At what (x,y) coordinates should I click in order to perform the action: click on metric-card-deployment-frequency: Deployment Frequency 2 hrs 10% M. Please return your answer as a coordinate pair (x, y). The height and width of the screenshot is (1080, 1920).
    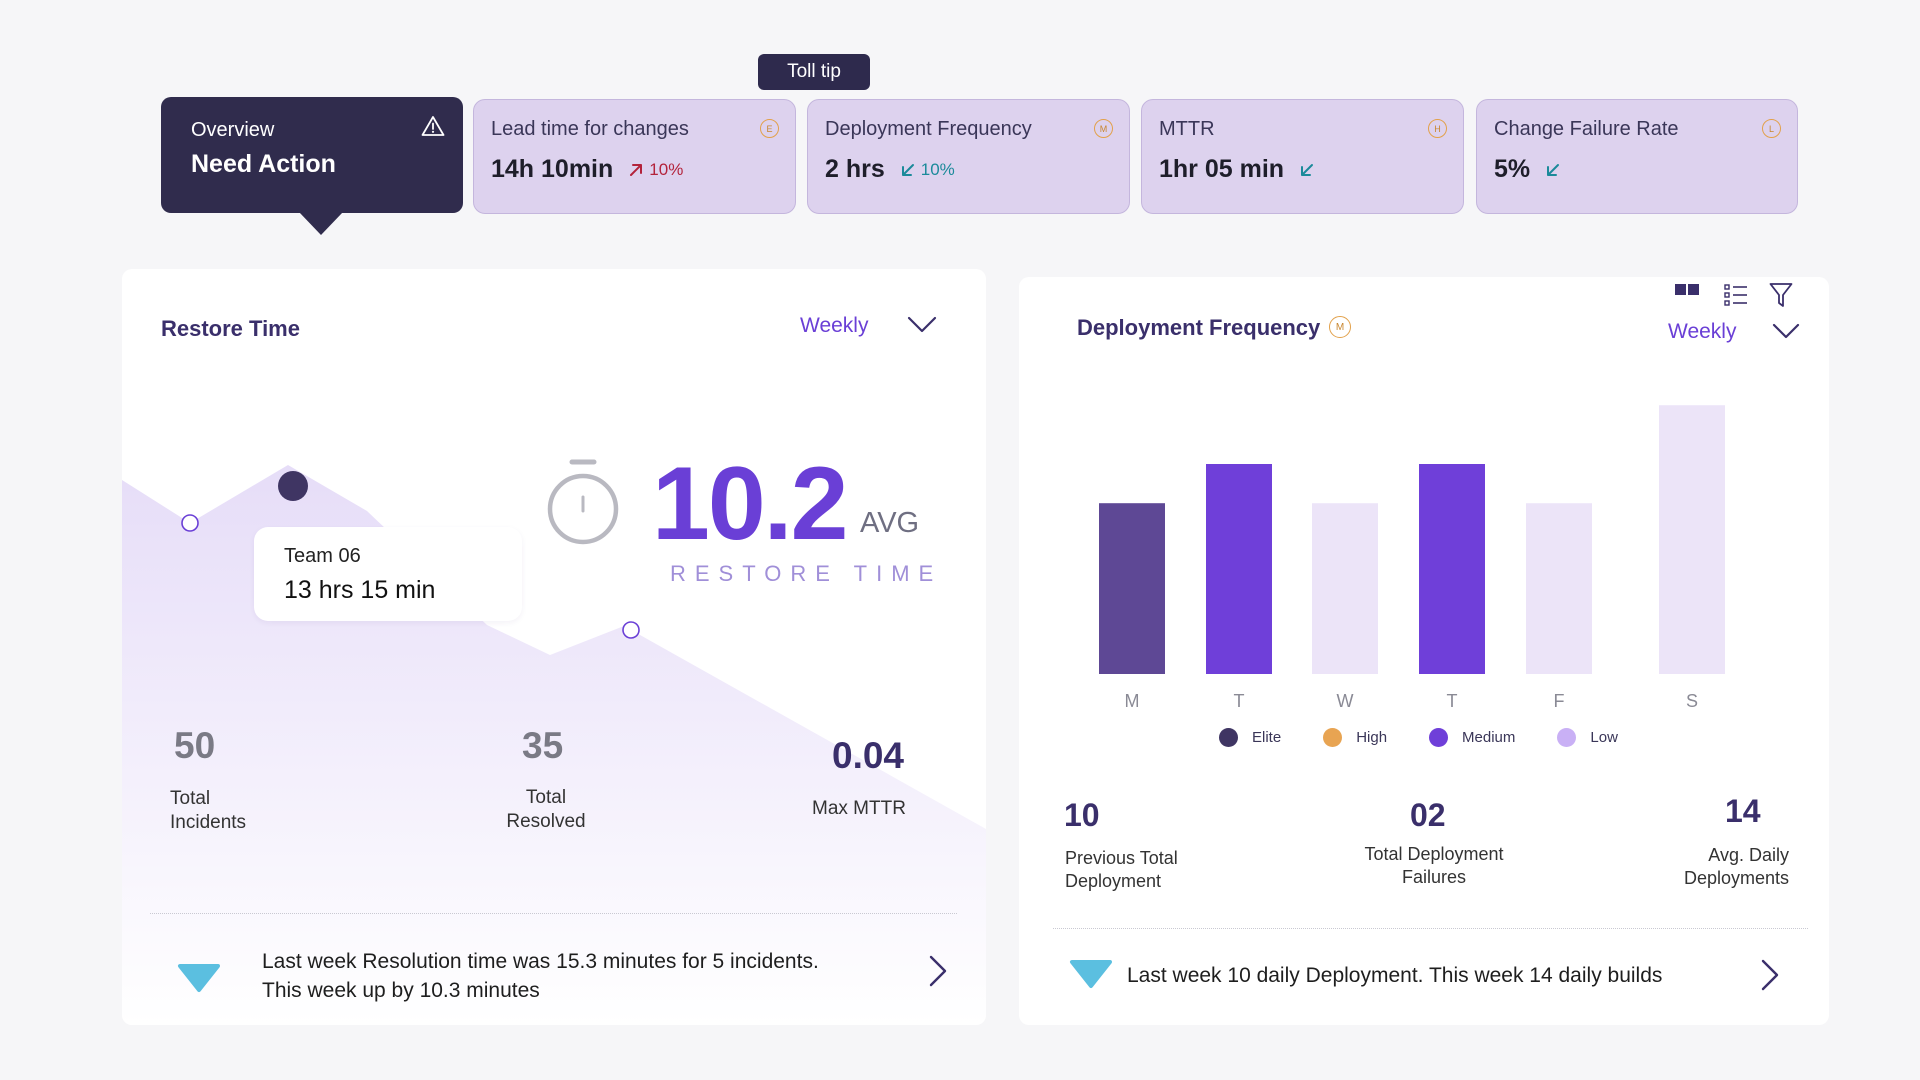
    Looking at the image, I should click on (968, 156).